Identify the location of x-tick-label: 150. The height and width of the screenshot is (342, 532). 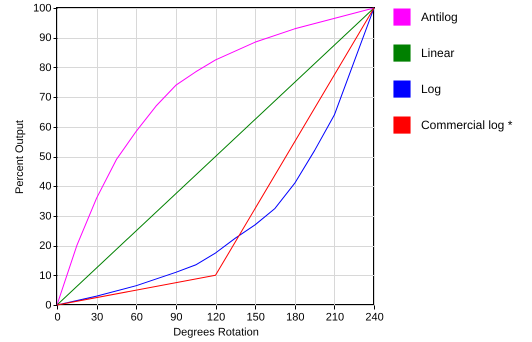
(255, 318).